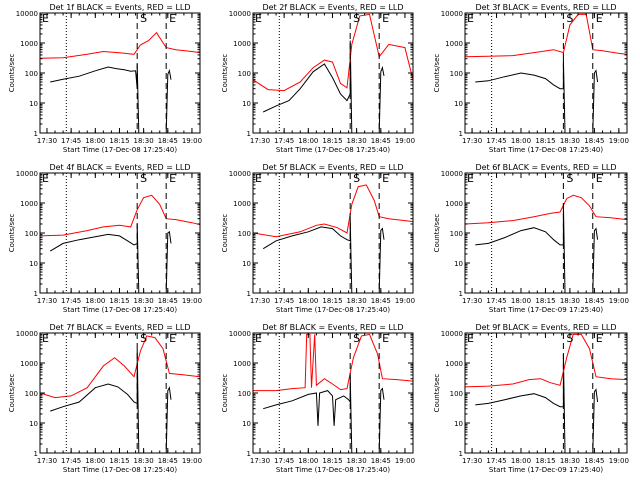 Image resolution: width=640 pixels, height=480 pixels. What do you see at coordinates (332, 327) in the screenshot?
I see `panel-title: Det 8f BLACK = Events, RED = LLD` at bounding box center [332, 327].